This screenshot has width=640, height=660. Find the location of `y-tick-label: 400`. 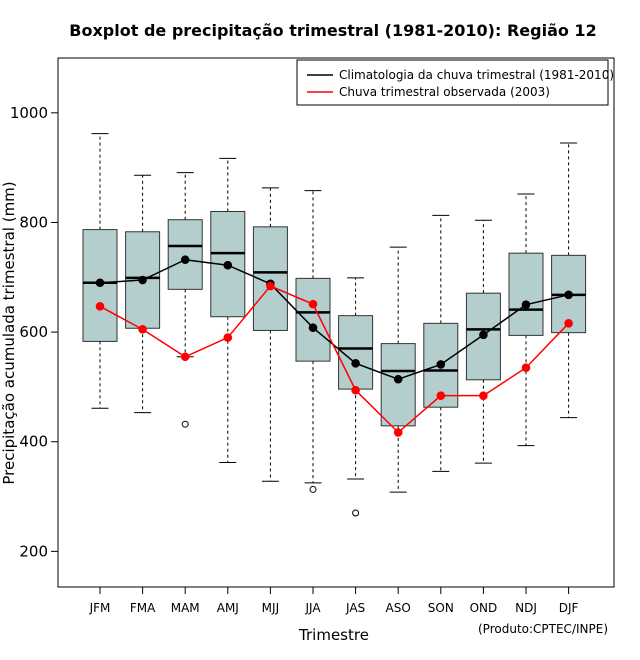

y-tick-label: 400 is located at coordinates (33, 442).